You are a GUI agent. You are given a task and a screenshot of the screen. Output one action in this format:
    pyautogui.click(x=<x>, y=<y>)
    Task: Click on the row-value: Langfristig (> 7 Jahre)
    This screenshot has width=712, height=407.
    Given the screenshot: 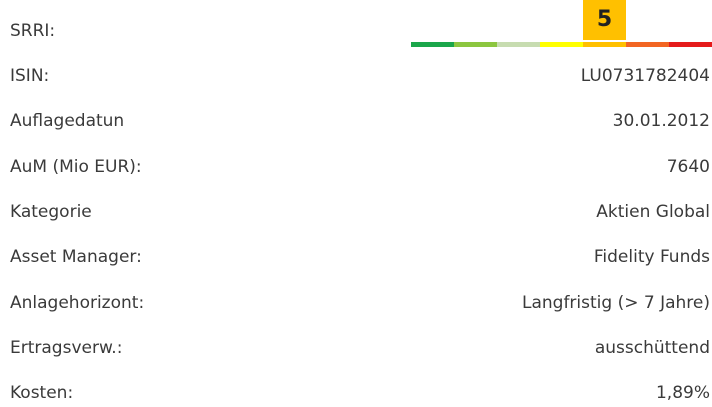 What is the action you would take?
    pyautogui.click(x=615, y=302)
    